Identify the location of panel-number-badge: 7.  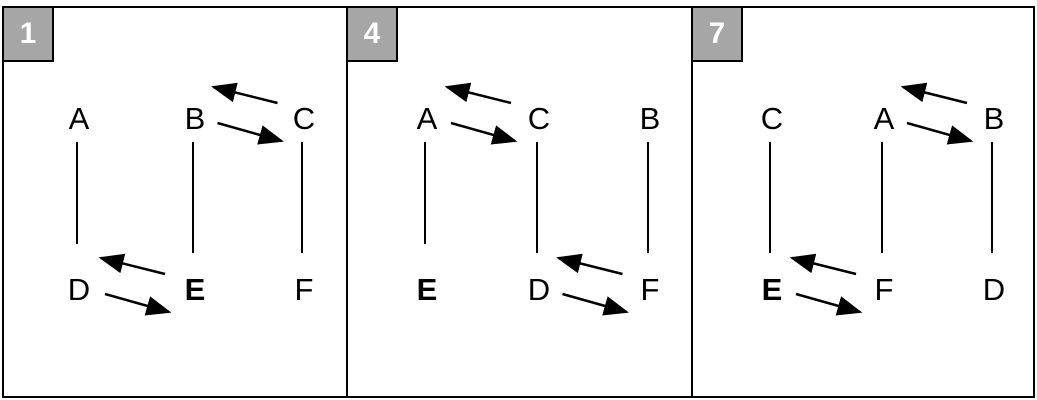
(717, 34).